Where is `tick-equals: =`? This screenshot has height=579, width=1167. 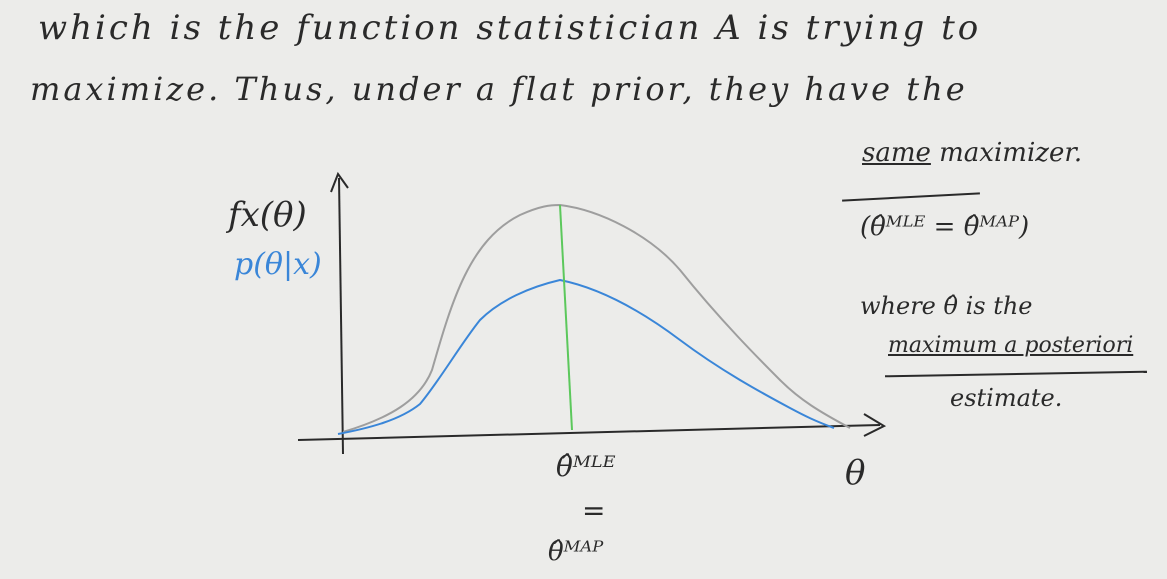
tick-equals: = is located at coordinates (593, 510).